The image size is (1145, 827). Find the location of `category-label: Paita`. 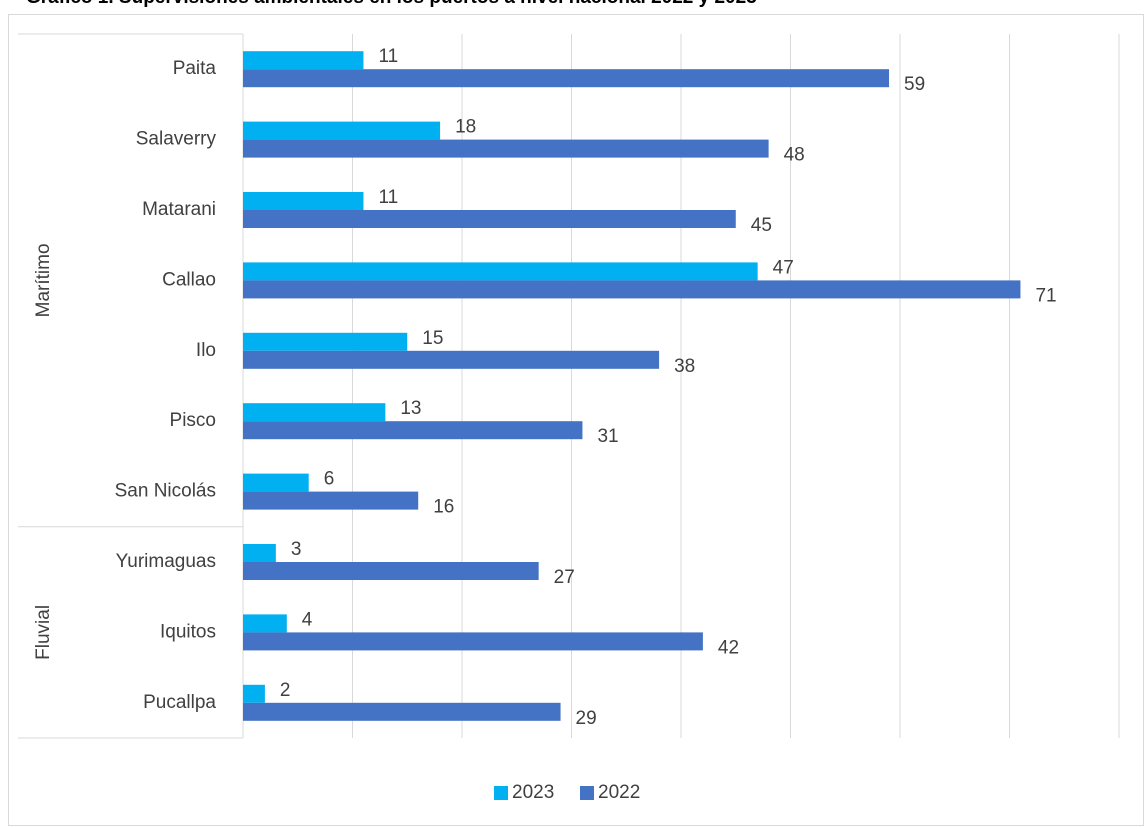

category-label: Paita is located at coordinates (195, 68).